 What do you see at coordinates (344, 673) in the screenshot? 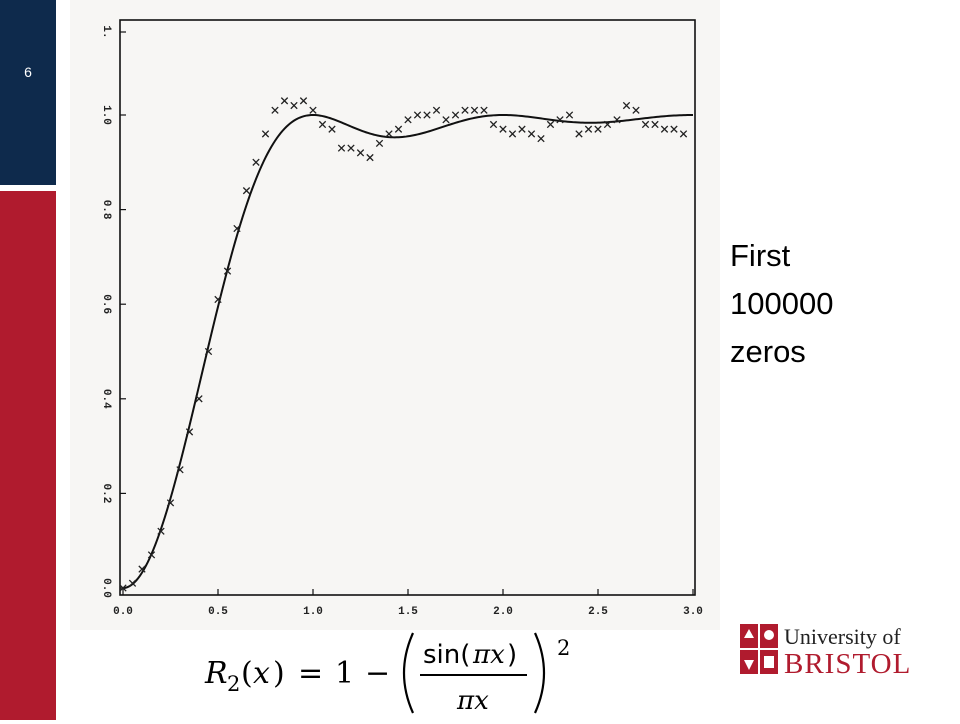
I see `formula-one: 1` at bounding box center [344, 673].